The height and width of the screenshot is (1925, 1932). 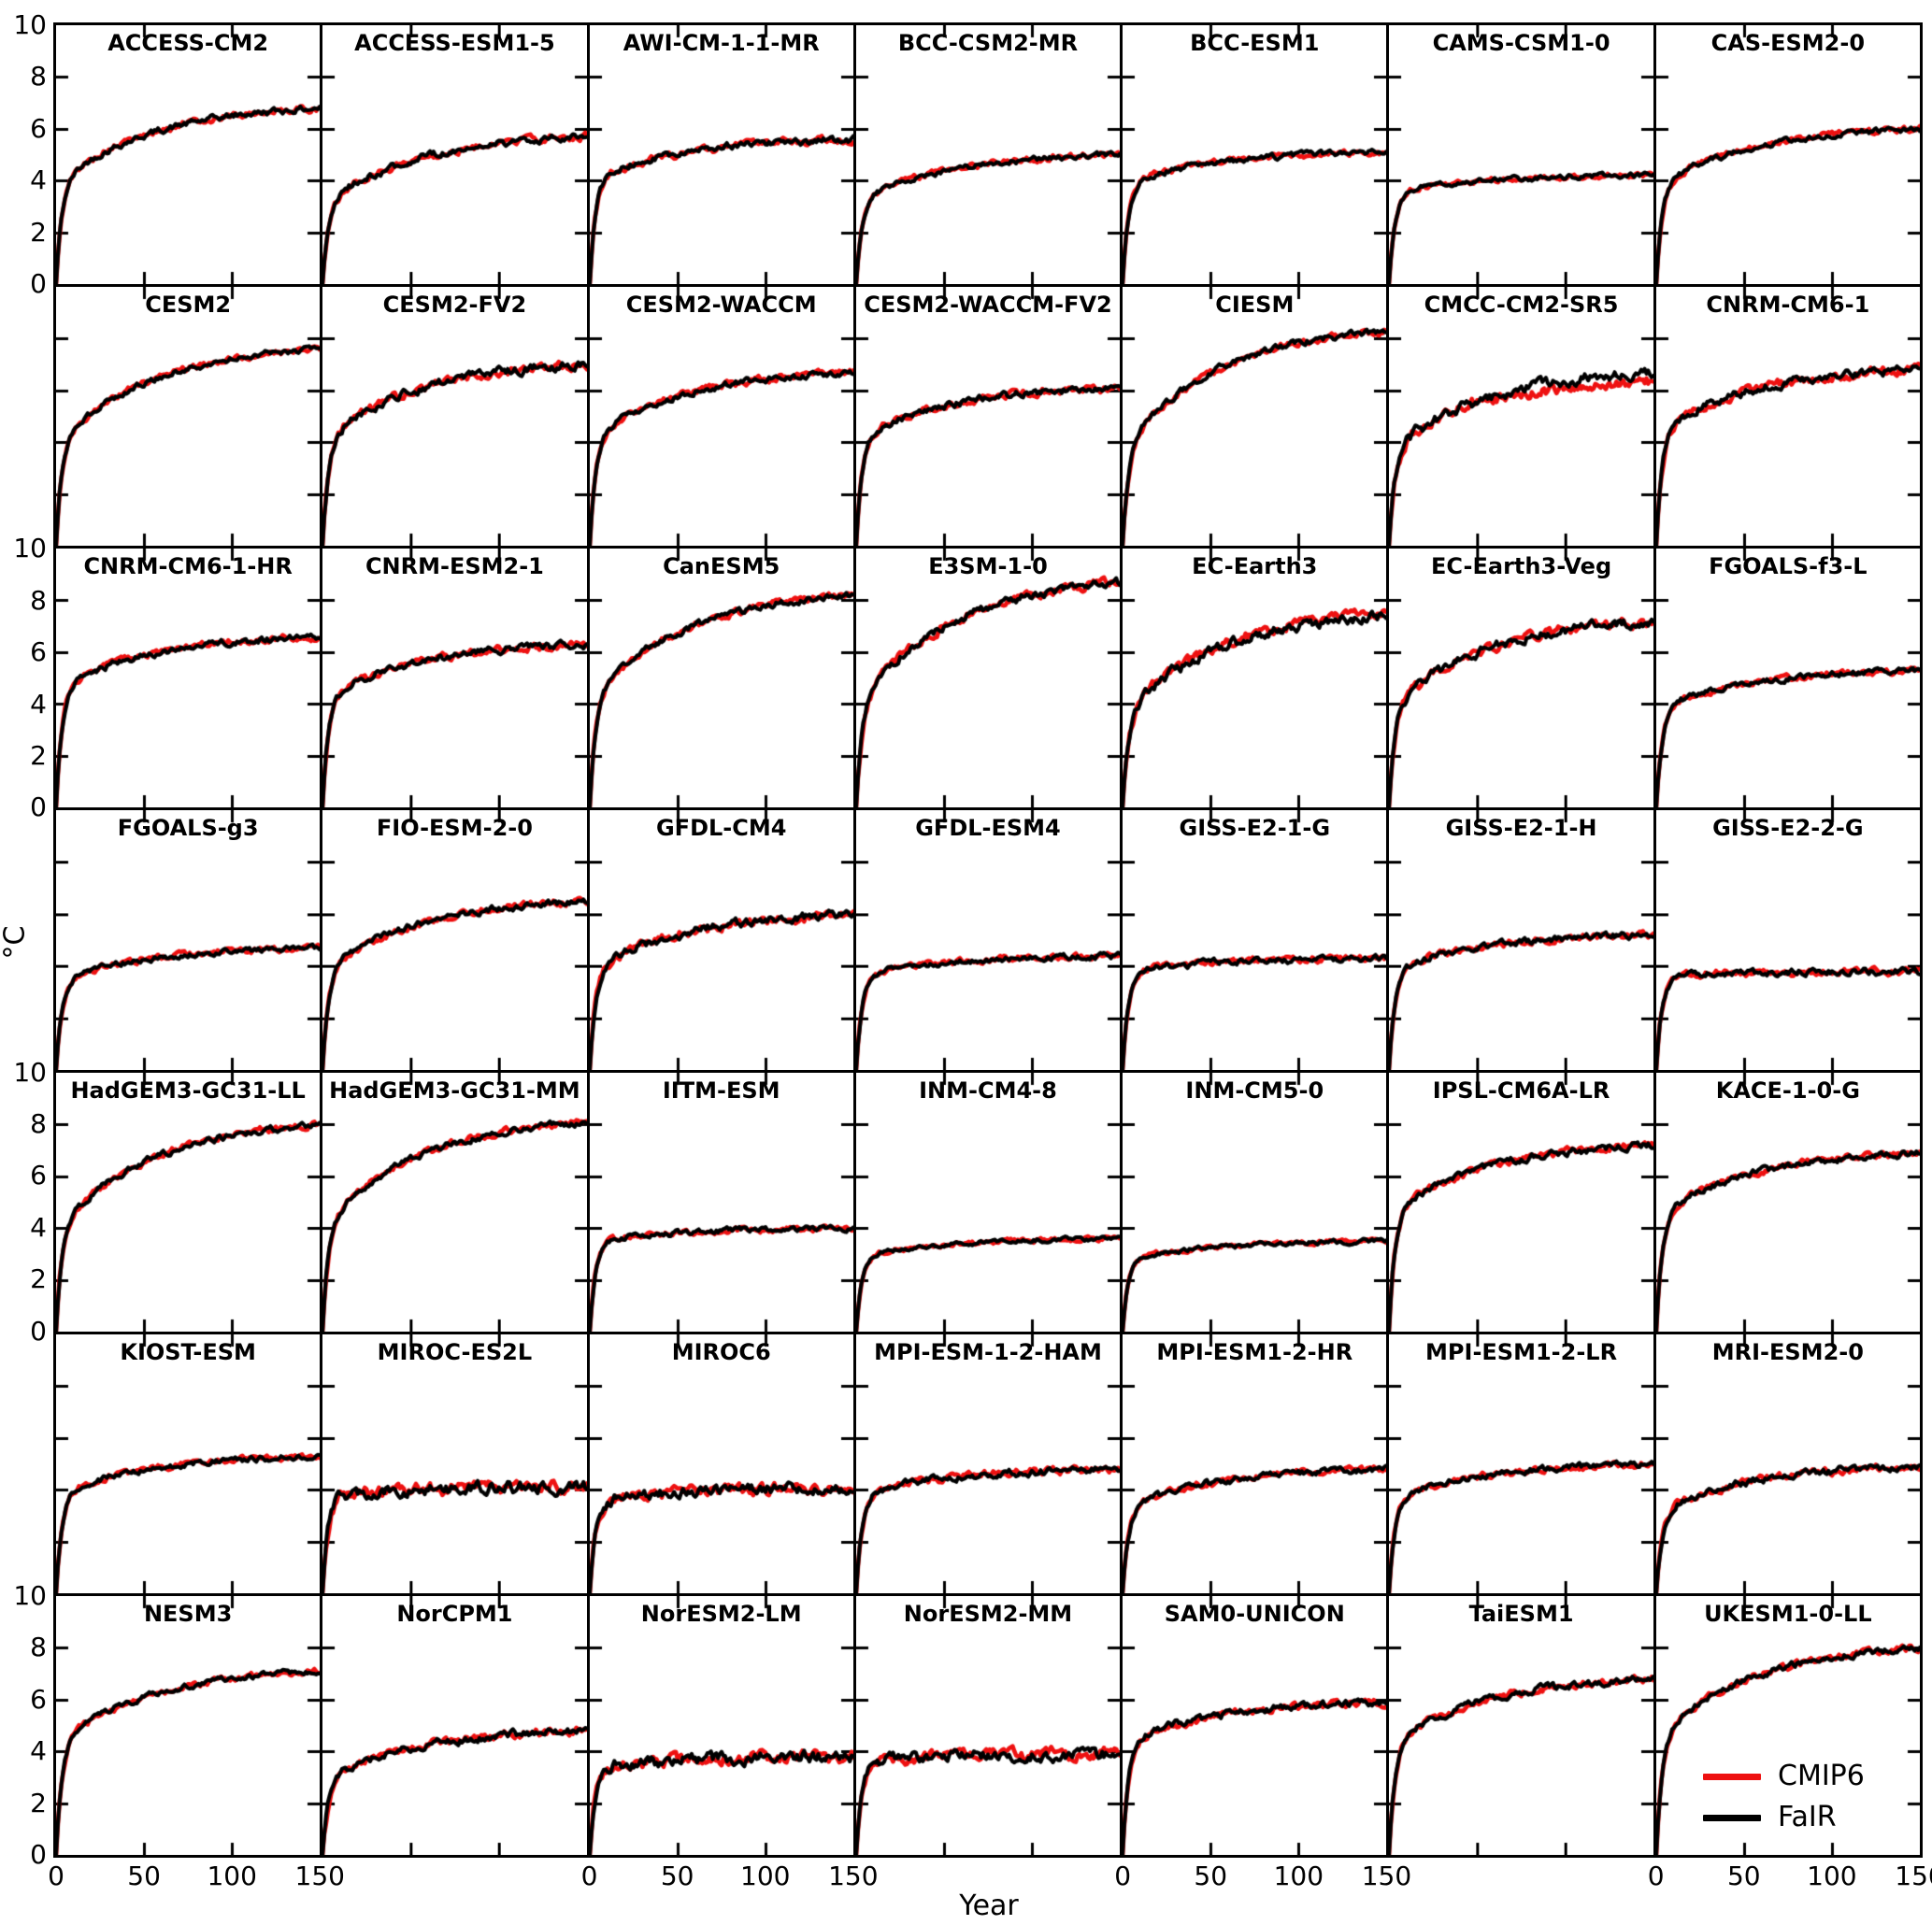 What do you see at coordinates (16, 942) in the screenshot?
I see `y-axis-label: °C` at bounding box center [16, 942].